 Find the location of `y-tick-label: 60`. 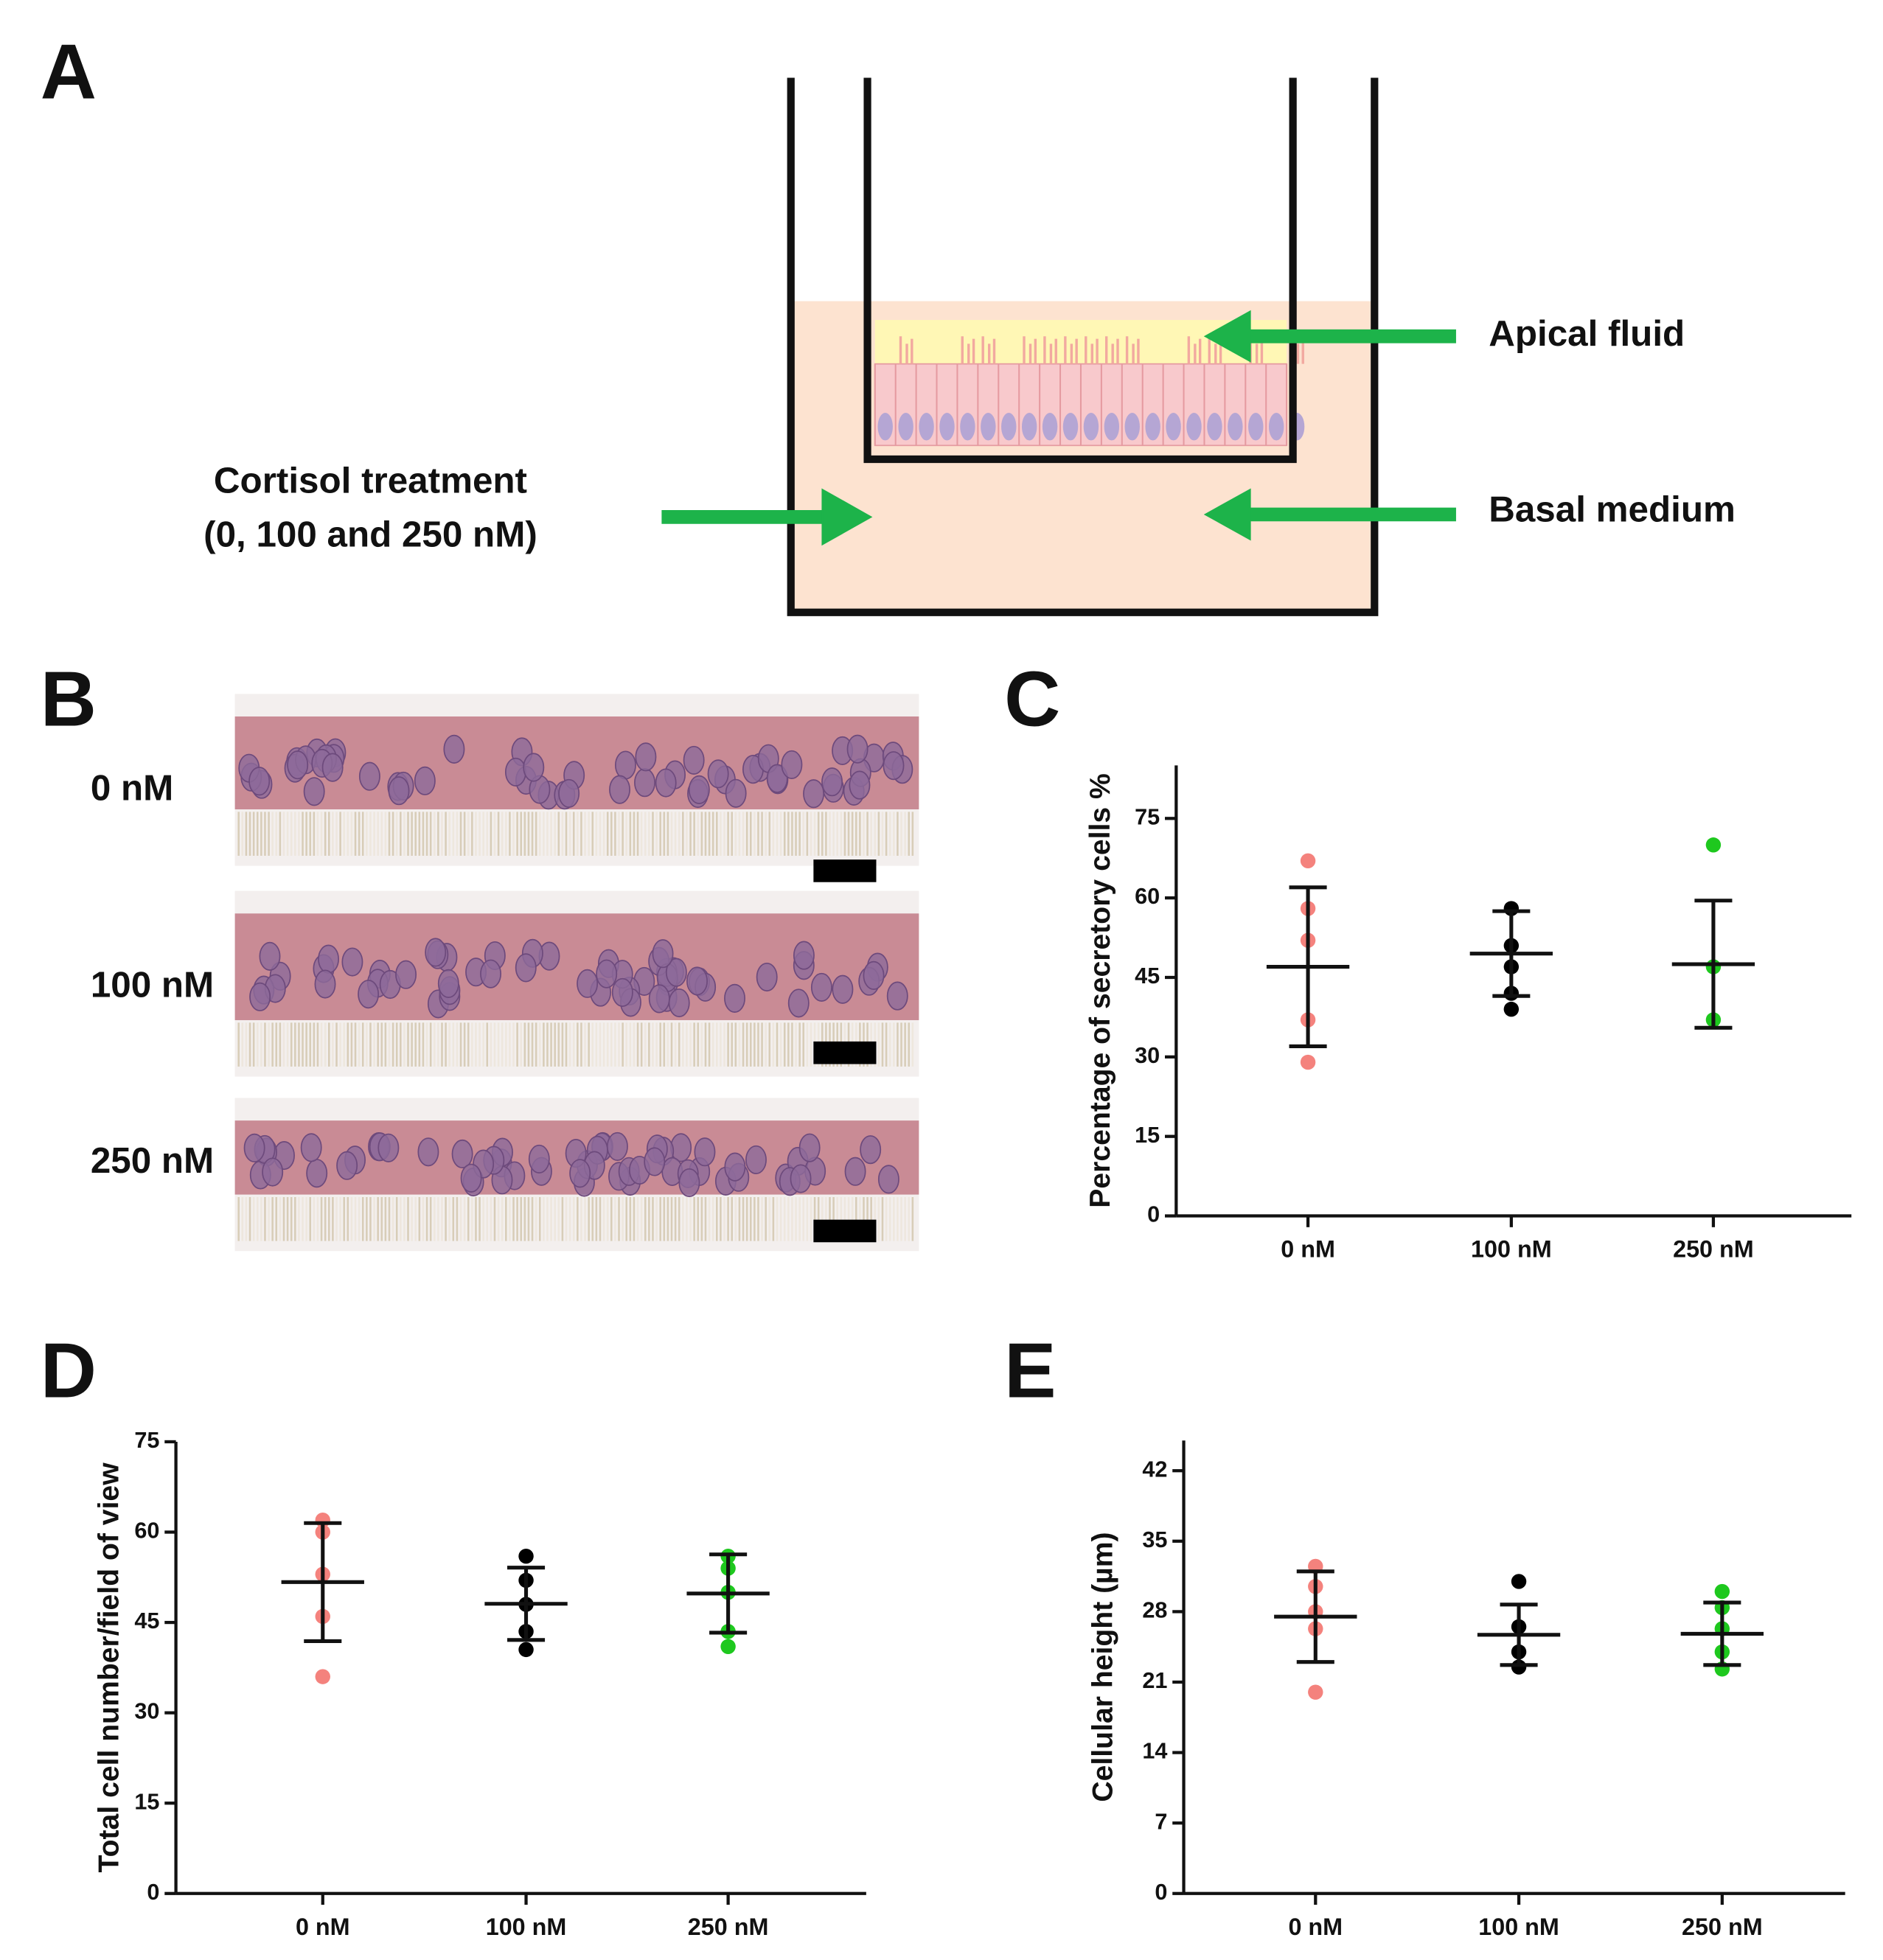

y-tick-label: 60 is located at coordinates (1147, 896).